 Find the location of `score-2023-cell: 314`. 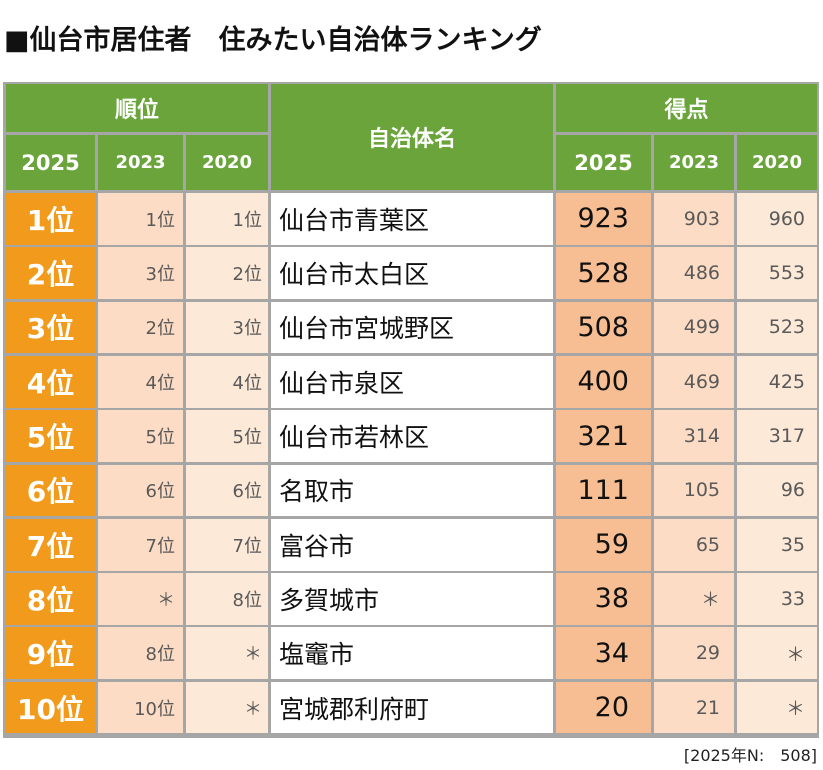

score-2023-cell: 314 is located at coordinates (694, 436).